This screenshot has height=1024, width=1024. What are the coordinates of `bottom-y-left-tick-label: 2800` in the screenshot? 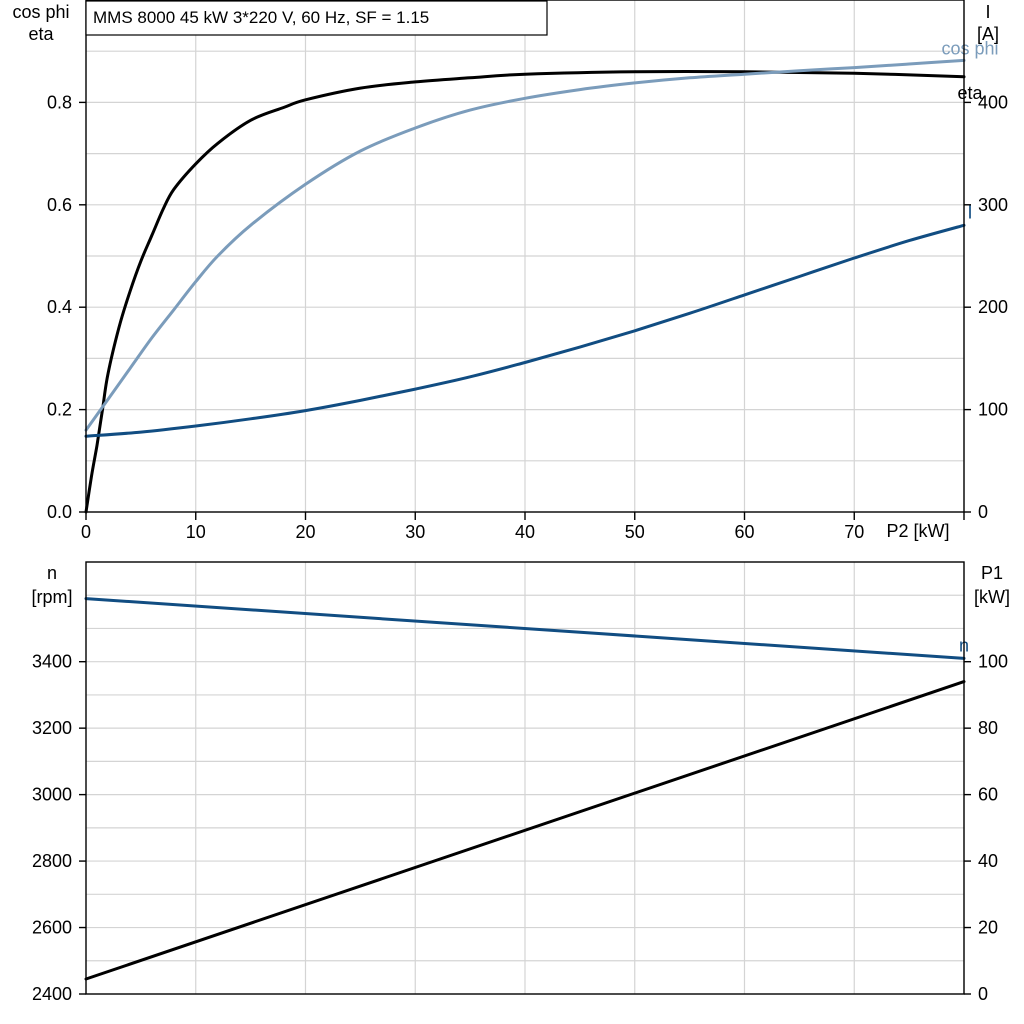 It's located at (52, 861).